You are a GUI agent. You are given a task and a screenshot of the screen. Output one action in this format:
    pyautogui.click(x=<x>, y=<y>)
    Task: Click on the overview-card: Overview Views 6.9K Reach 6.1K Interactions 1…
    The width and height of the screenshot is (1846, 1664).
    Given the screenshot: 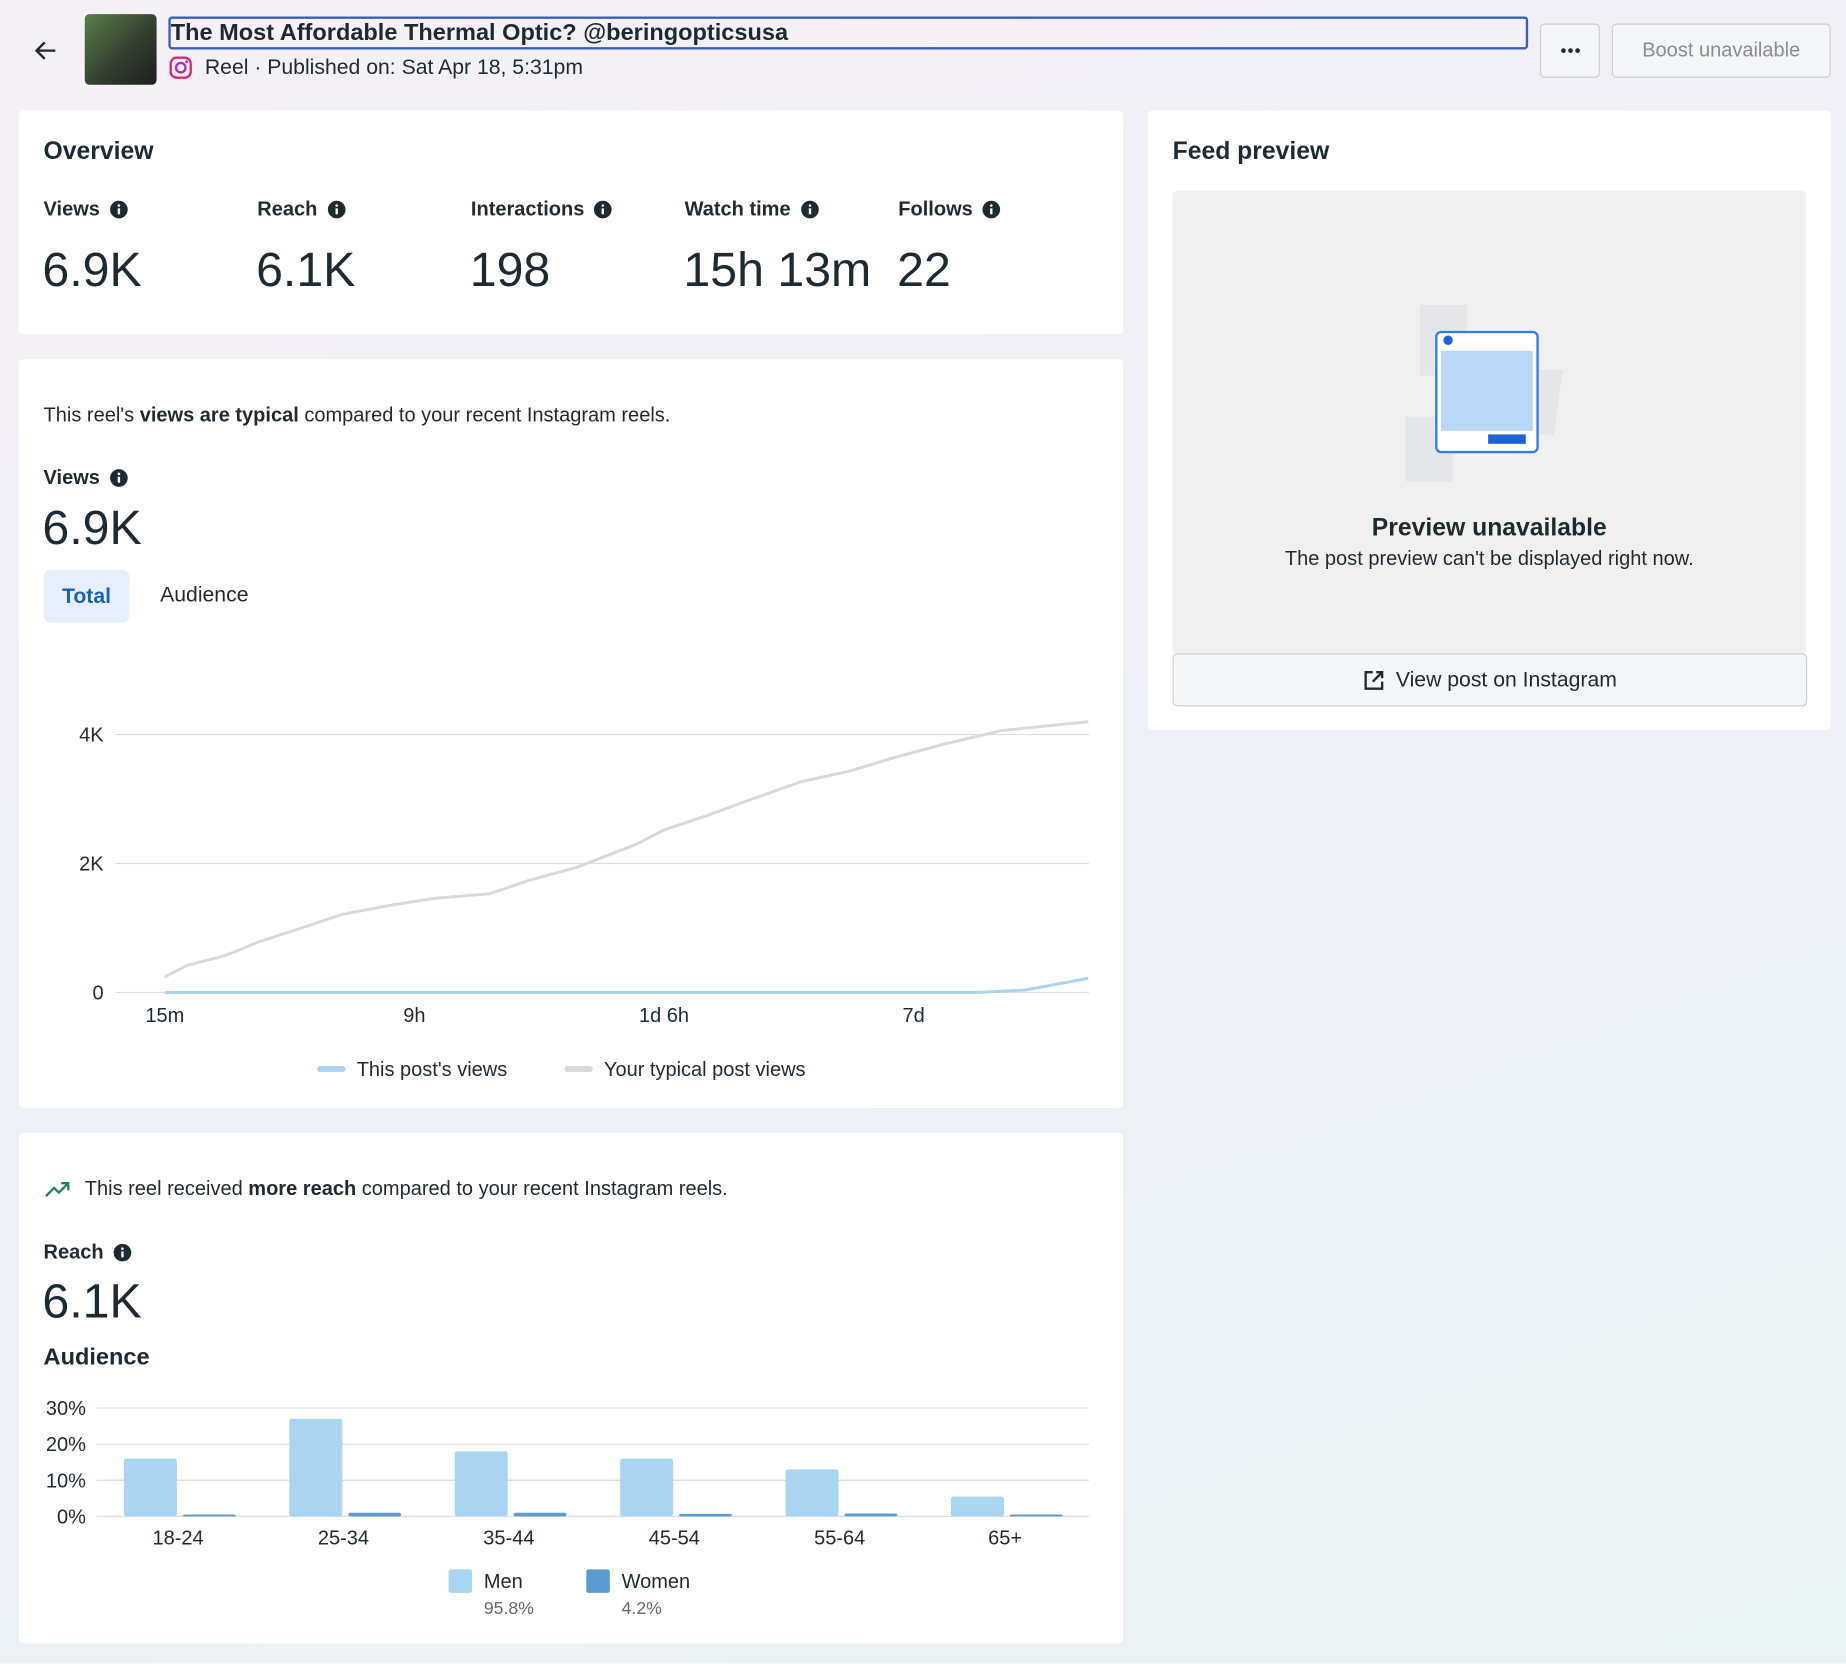 What is the action you would take?
    pyautogui.click(x=571, y=222)
    